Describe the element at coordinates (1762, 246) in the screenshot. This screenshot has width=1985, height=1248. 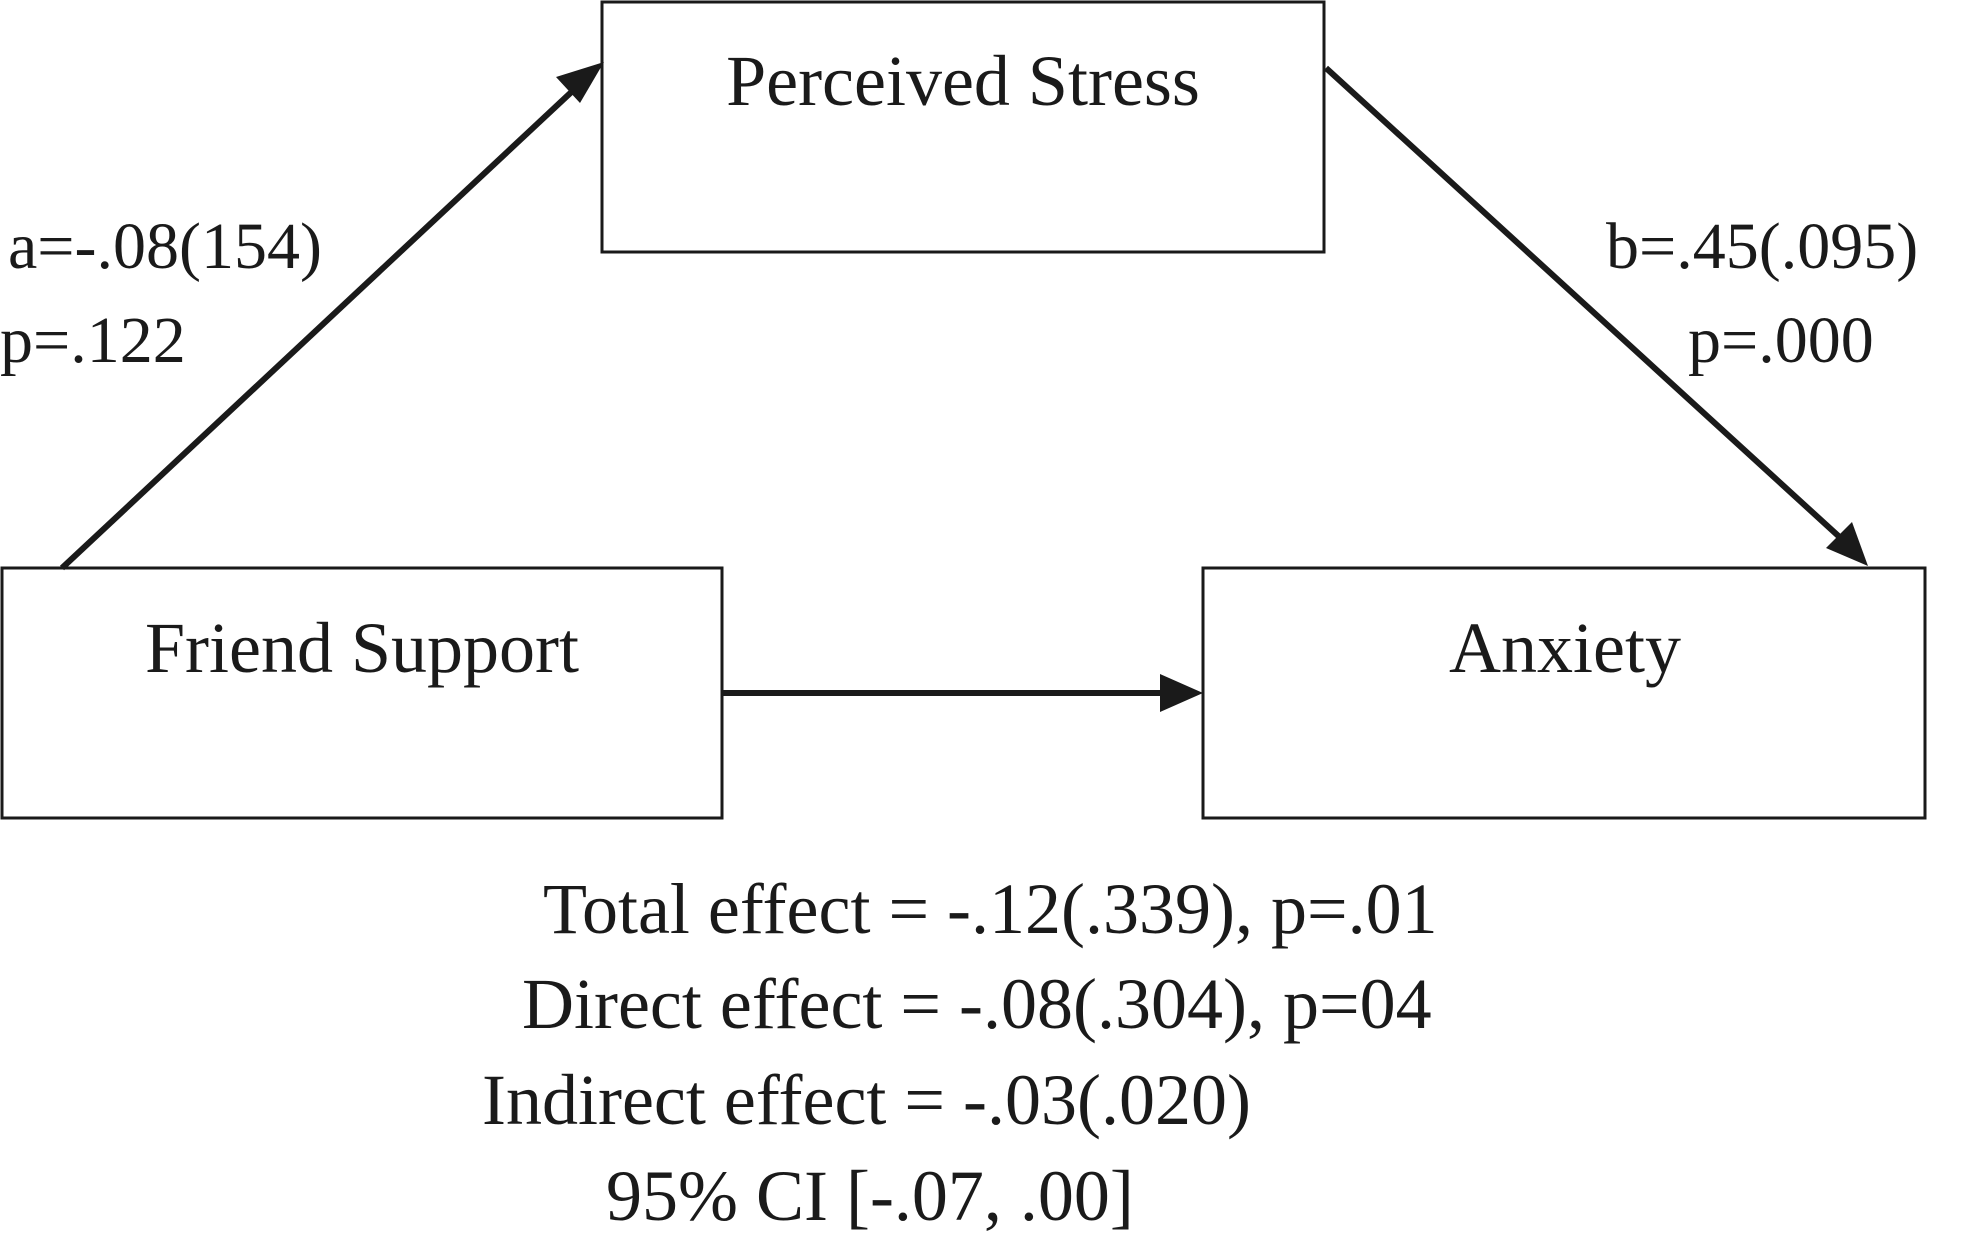
I see `path-b-coefficient: b=.45(.095)` at that location.